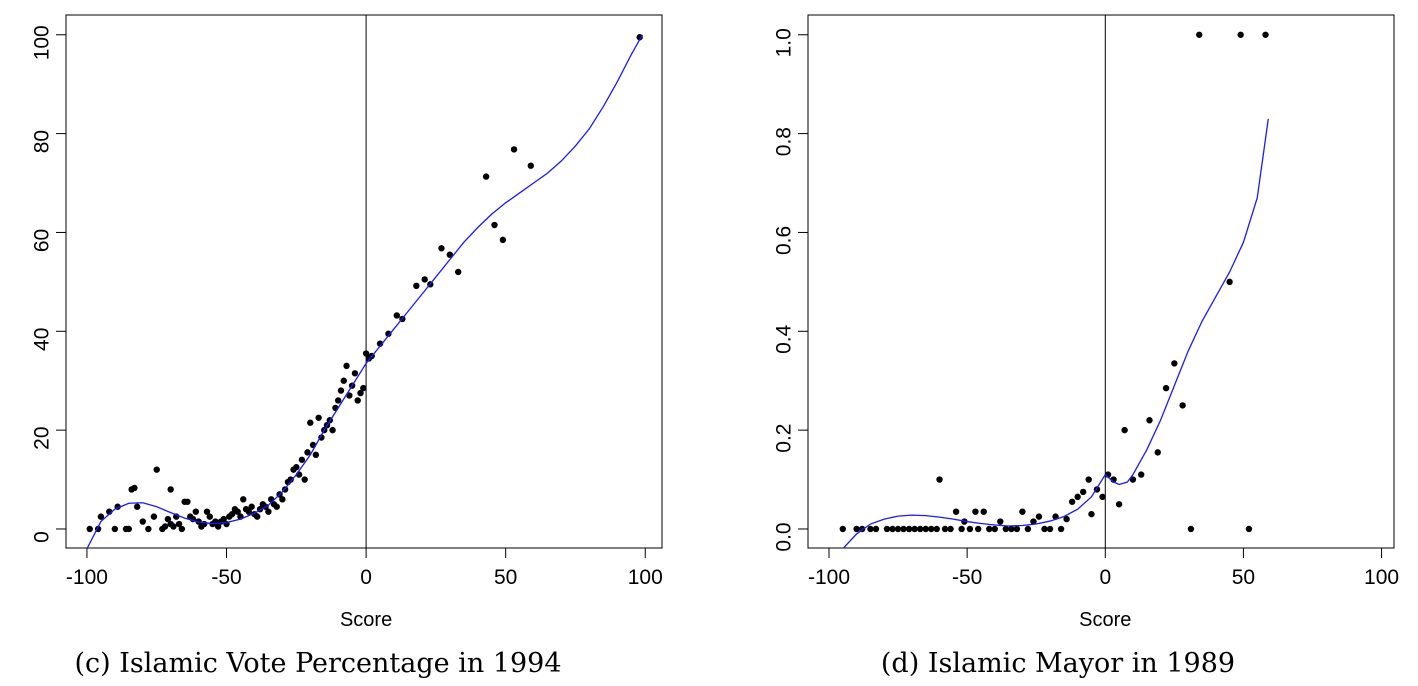  What do you see at coordinates (42, 42) in the screenshot?
I see `y-tick-label: 100` at bounding box center [42, 42].